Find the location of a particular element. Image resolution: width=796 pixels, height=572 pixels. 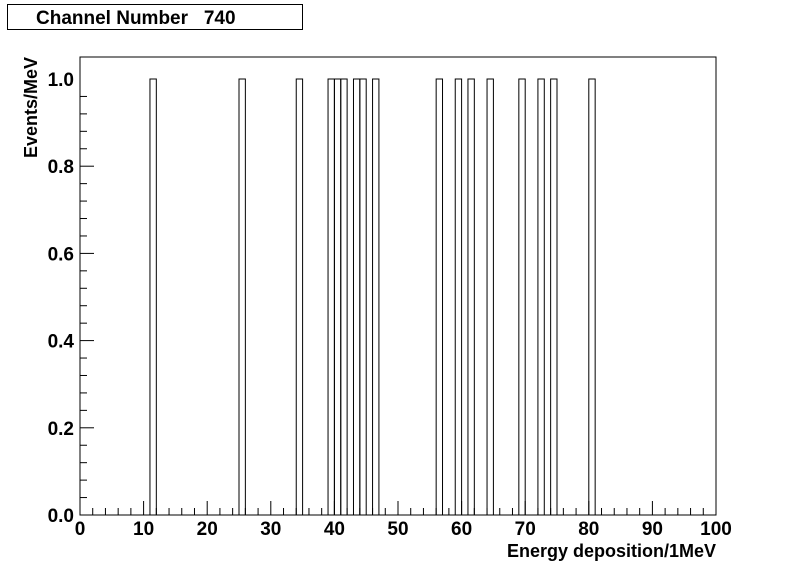

x-tick-label: 70 is located at coordinates (525, 529).